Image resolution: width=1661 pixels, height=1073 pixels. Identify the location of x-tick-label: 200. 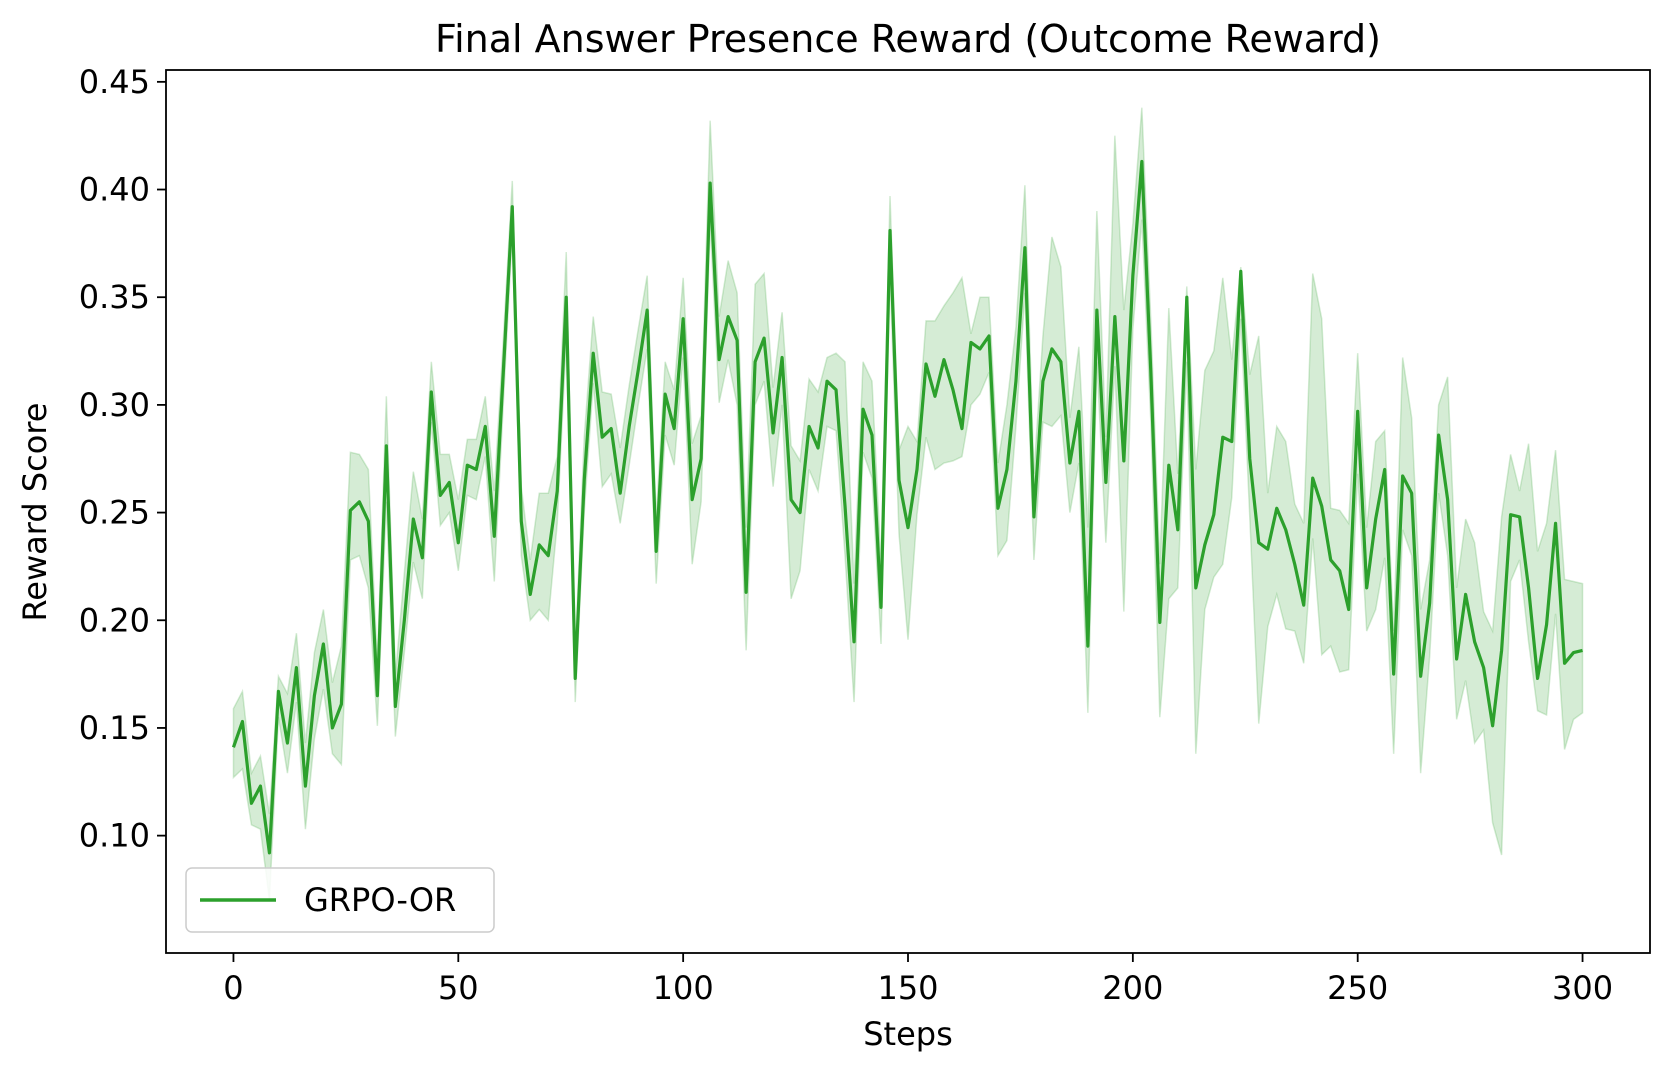
(1132, 988).